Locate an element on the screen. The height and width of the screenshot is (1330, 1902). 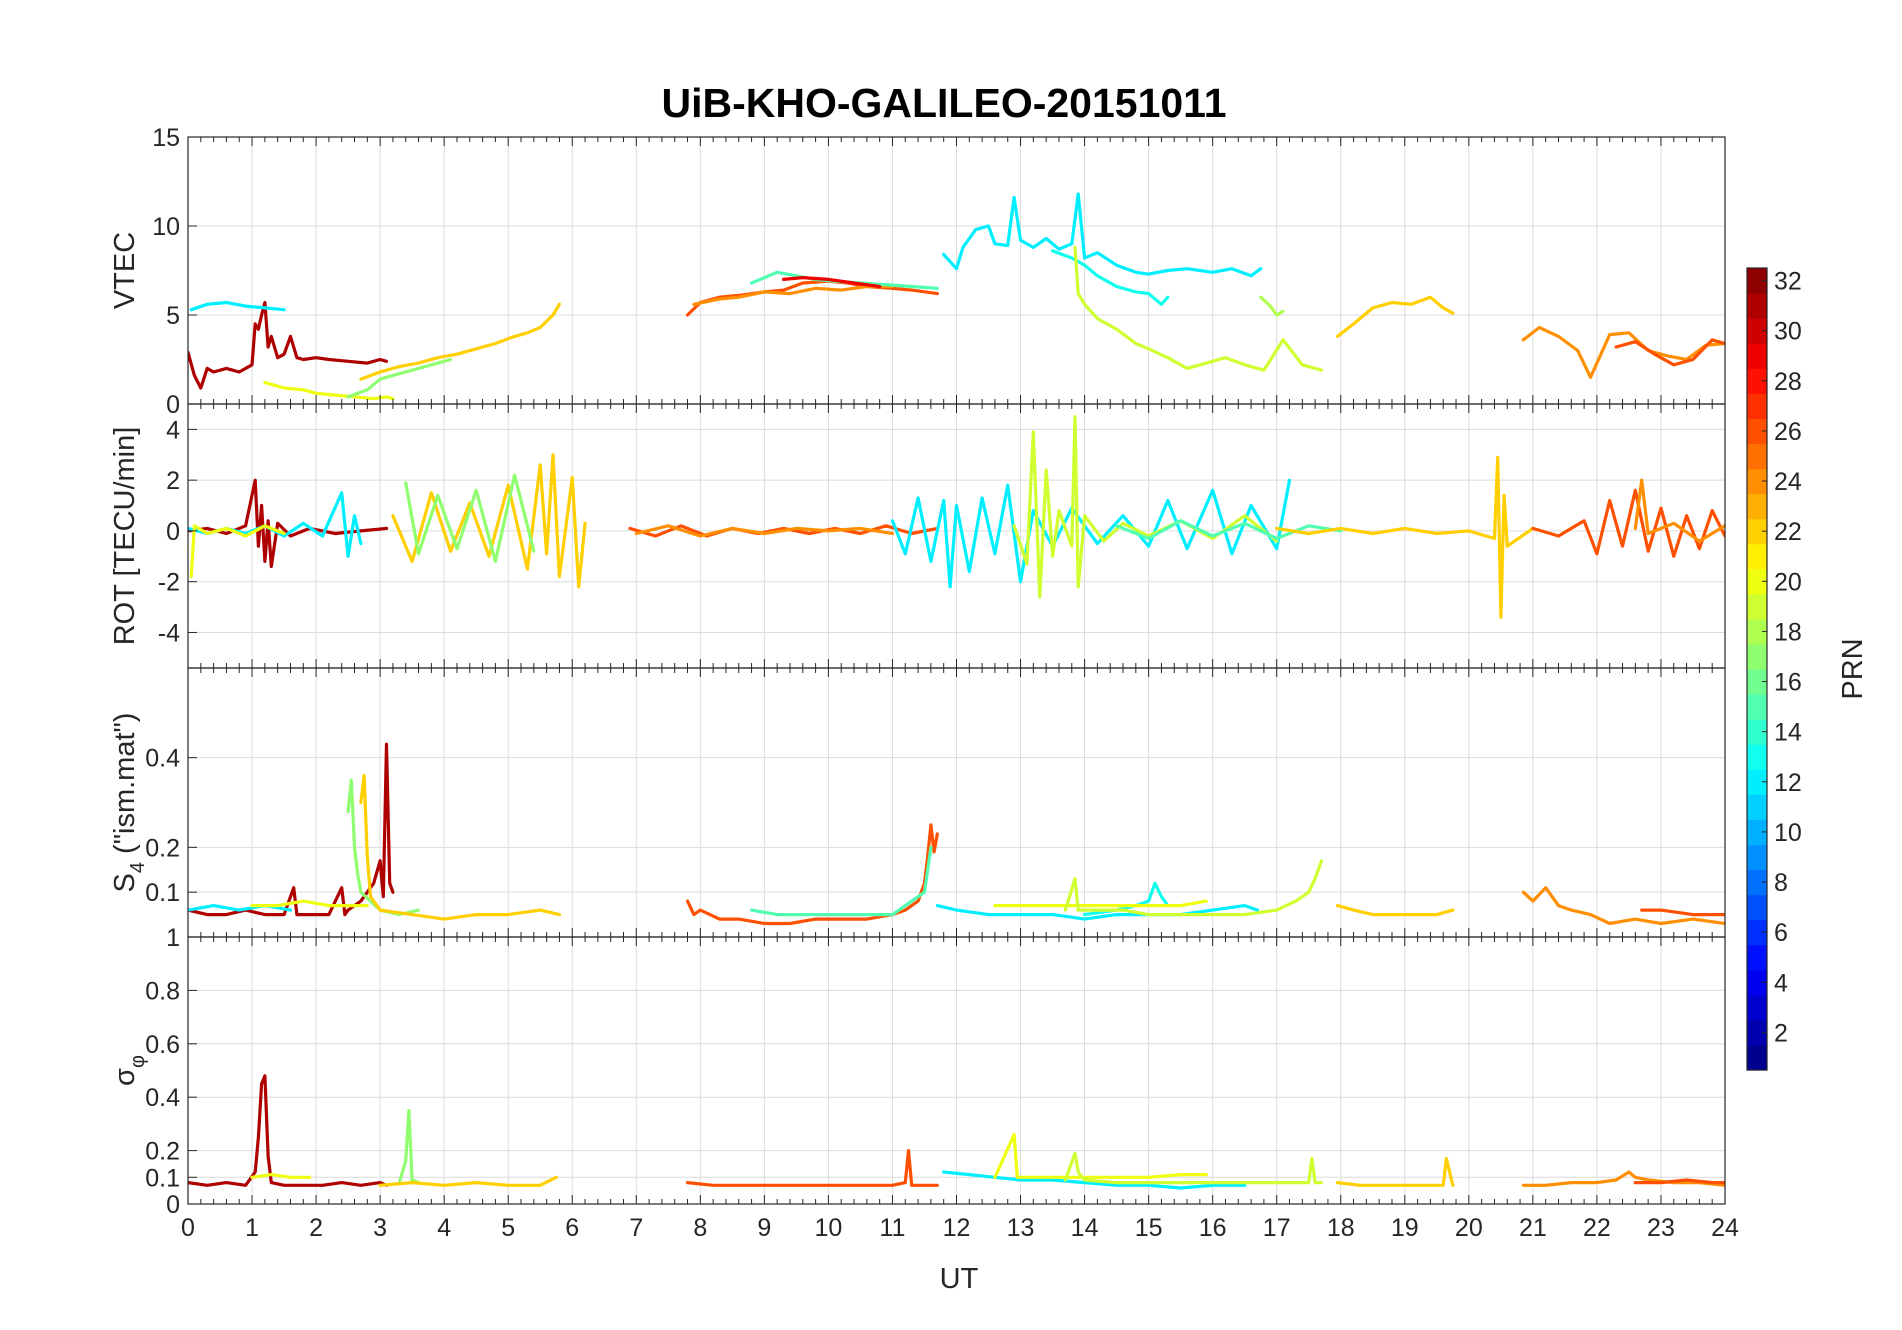
colorbar-tick-label: 22 is located at coordinates (1788, 532).